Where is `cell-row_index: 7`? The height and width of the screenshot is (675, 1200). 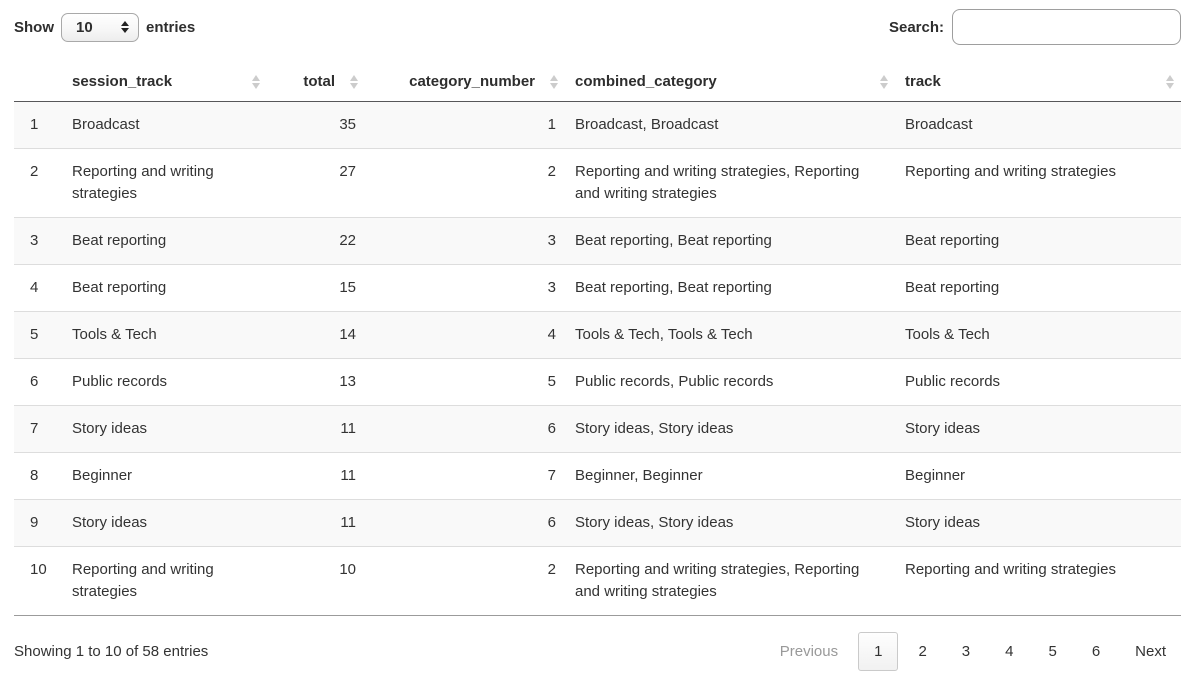 cell-row_index: 7 is located at coordinates (38, 429).